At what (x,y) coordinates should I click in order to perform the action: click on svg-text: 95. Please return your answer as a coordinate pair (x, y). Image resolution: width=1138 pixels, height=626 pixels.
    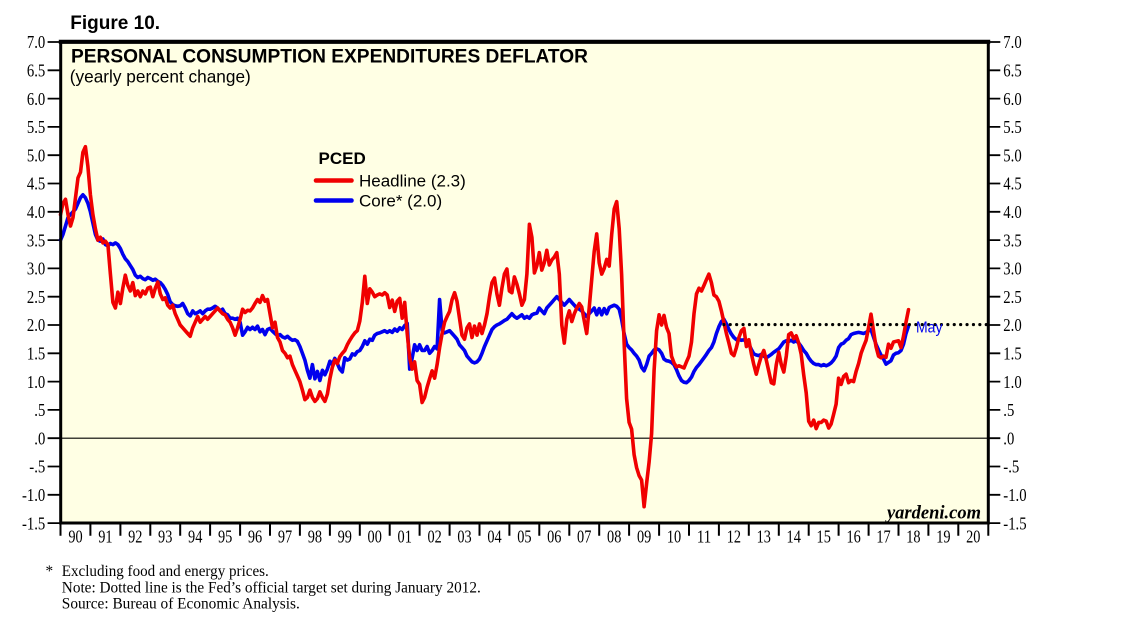
    Looking at the image, I should click on (225, 536).